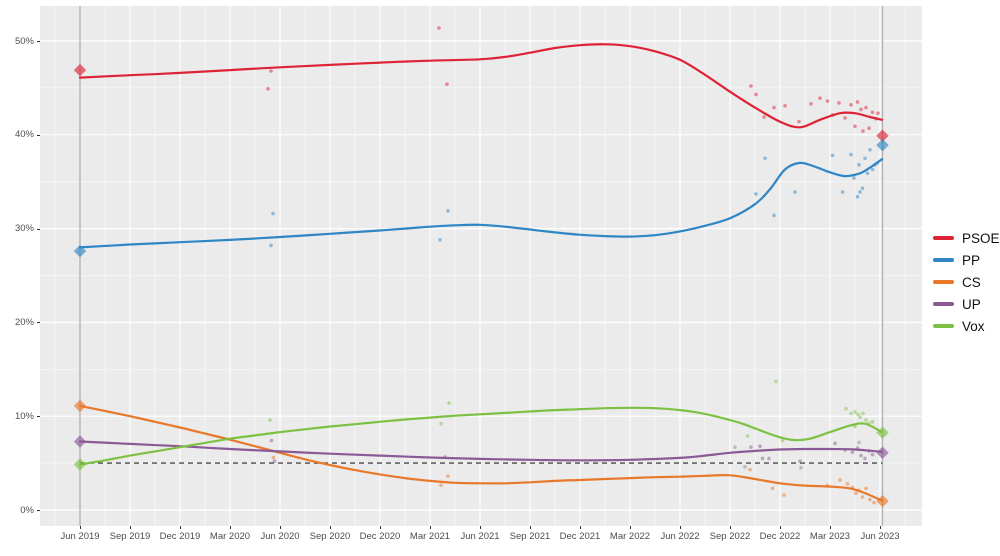 The image size is (1000, 556). What do you see at coordinates (880, 536) in the screenshot?
I see `x-tick-label: Jun 2023` at bounding box center [880, 536].